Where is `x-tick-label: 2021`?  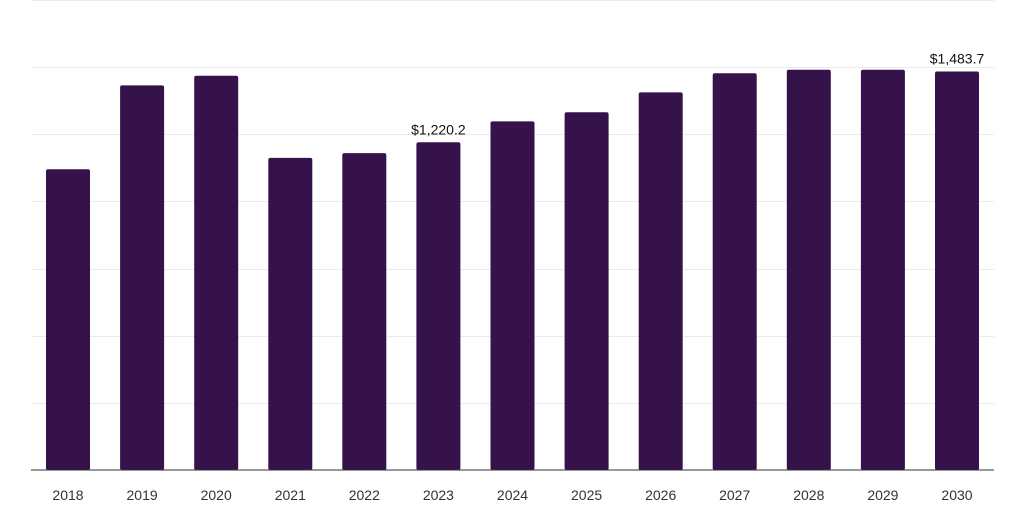
x-tick-label: 2021 is located at coordinates (290, 495).